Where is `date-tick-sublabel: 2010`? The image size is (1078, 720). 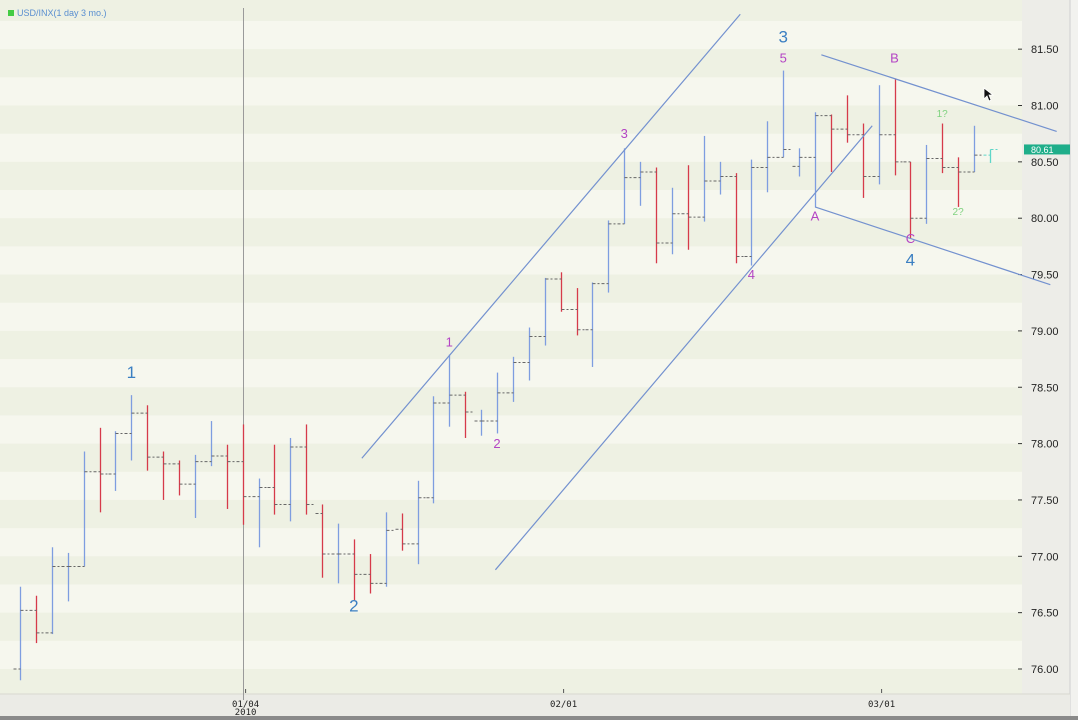 date-tick-sublabel: 2010 is located at coordinates (246, 713).